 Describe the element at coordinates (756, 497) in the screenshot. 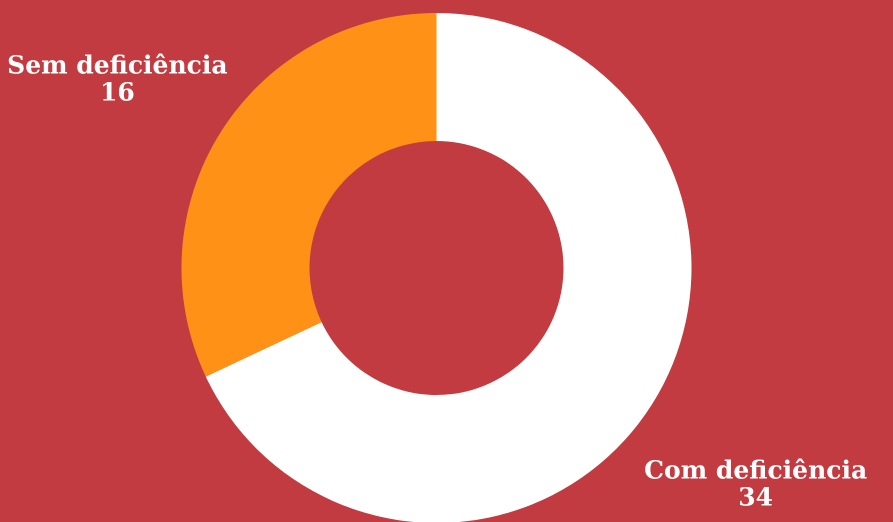

I see `data-label: 34` at that location.